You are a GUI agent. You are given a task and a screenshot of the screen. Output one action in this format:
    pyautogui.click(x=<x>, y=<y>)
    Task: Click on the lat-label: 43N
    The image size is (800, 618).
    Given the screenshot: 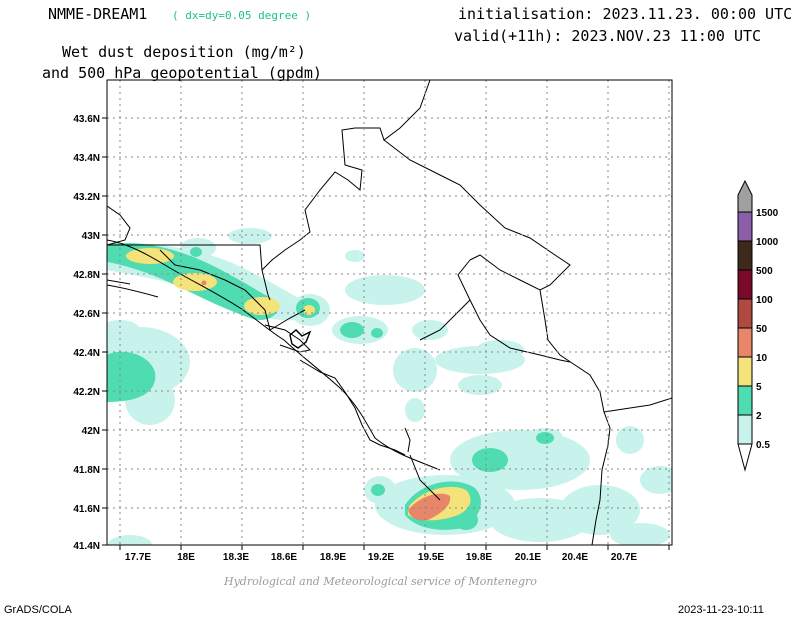 What is the action you would take?
    pyautogui.click(x=91, y=236)
    